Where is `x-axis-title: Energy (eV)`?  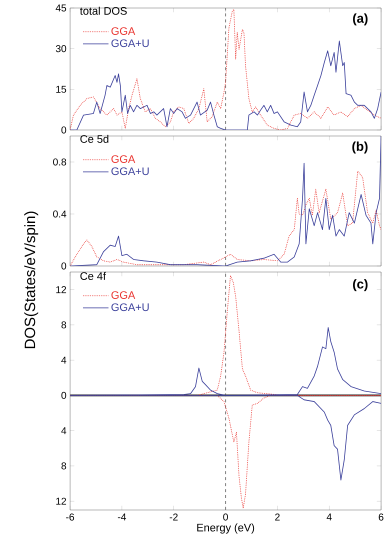
x-axis-title: Energy (eV) is located at coordinates (225, 528).